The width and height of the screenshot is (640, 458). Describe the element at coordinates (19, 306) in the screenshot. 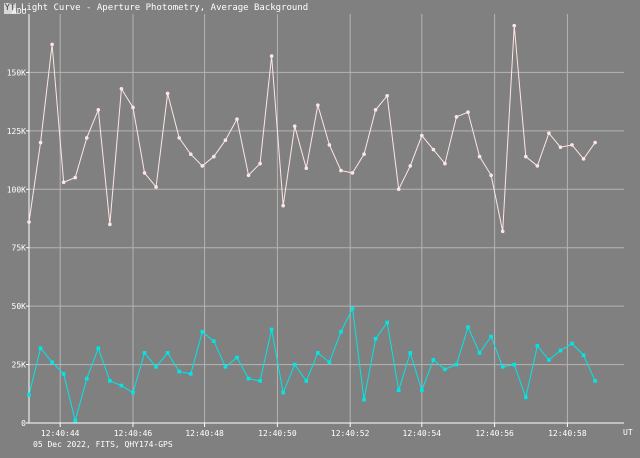

I see `y-tick-label: 50K` at that location.